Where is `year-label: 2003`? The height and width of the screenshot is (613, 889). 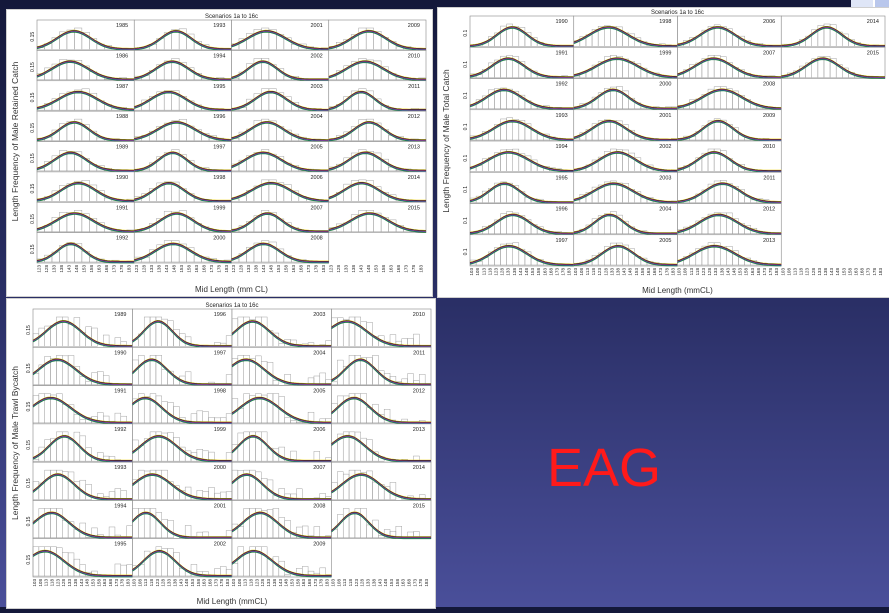 year-label: 2003 is located at coordinates (665, 178).